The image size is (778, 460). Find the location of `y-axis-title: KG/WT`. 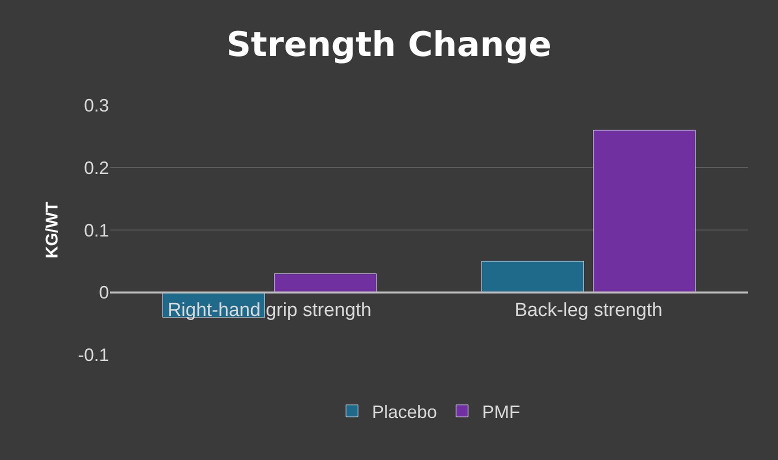

y-axis-title: KG/WT is located at coordinates (52, 229).